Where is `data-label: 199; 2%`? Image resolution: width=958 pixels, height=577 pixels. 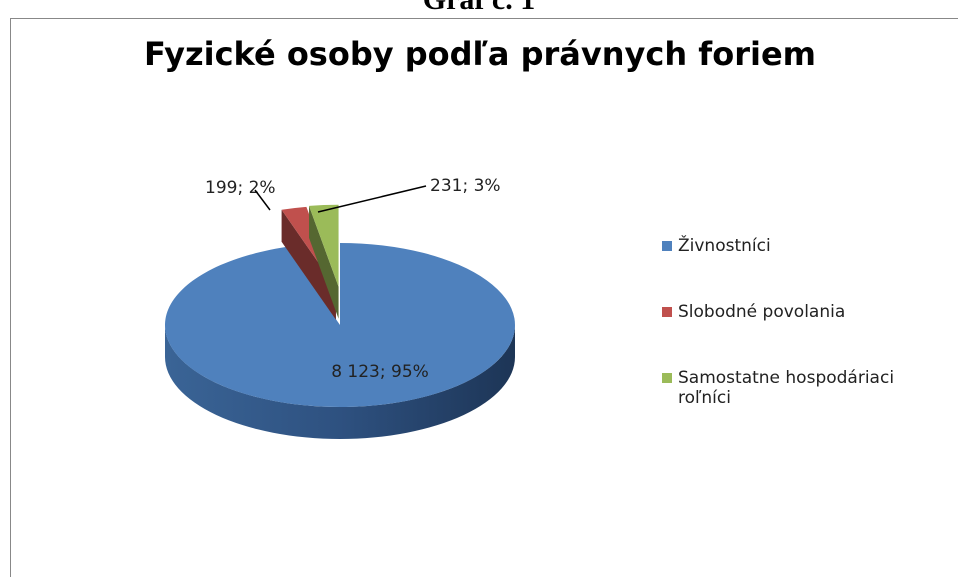 data-label: 199; 2% is located at coordinates (240, 188).